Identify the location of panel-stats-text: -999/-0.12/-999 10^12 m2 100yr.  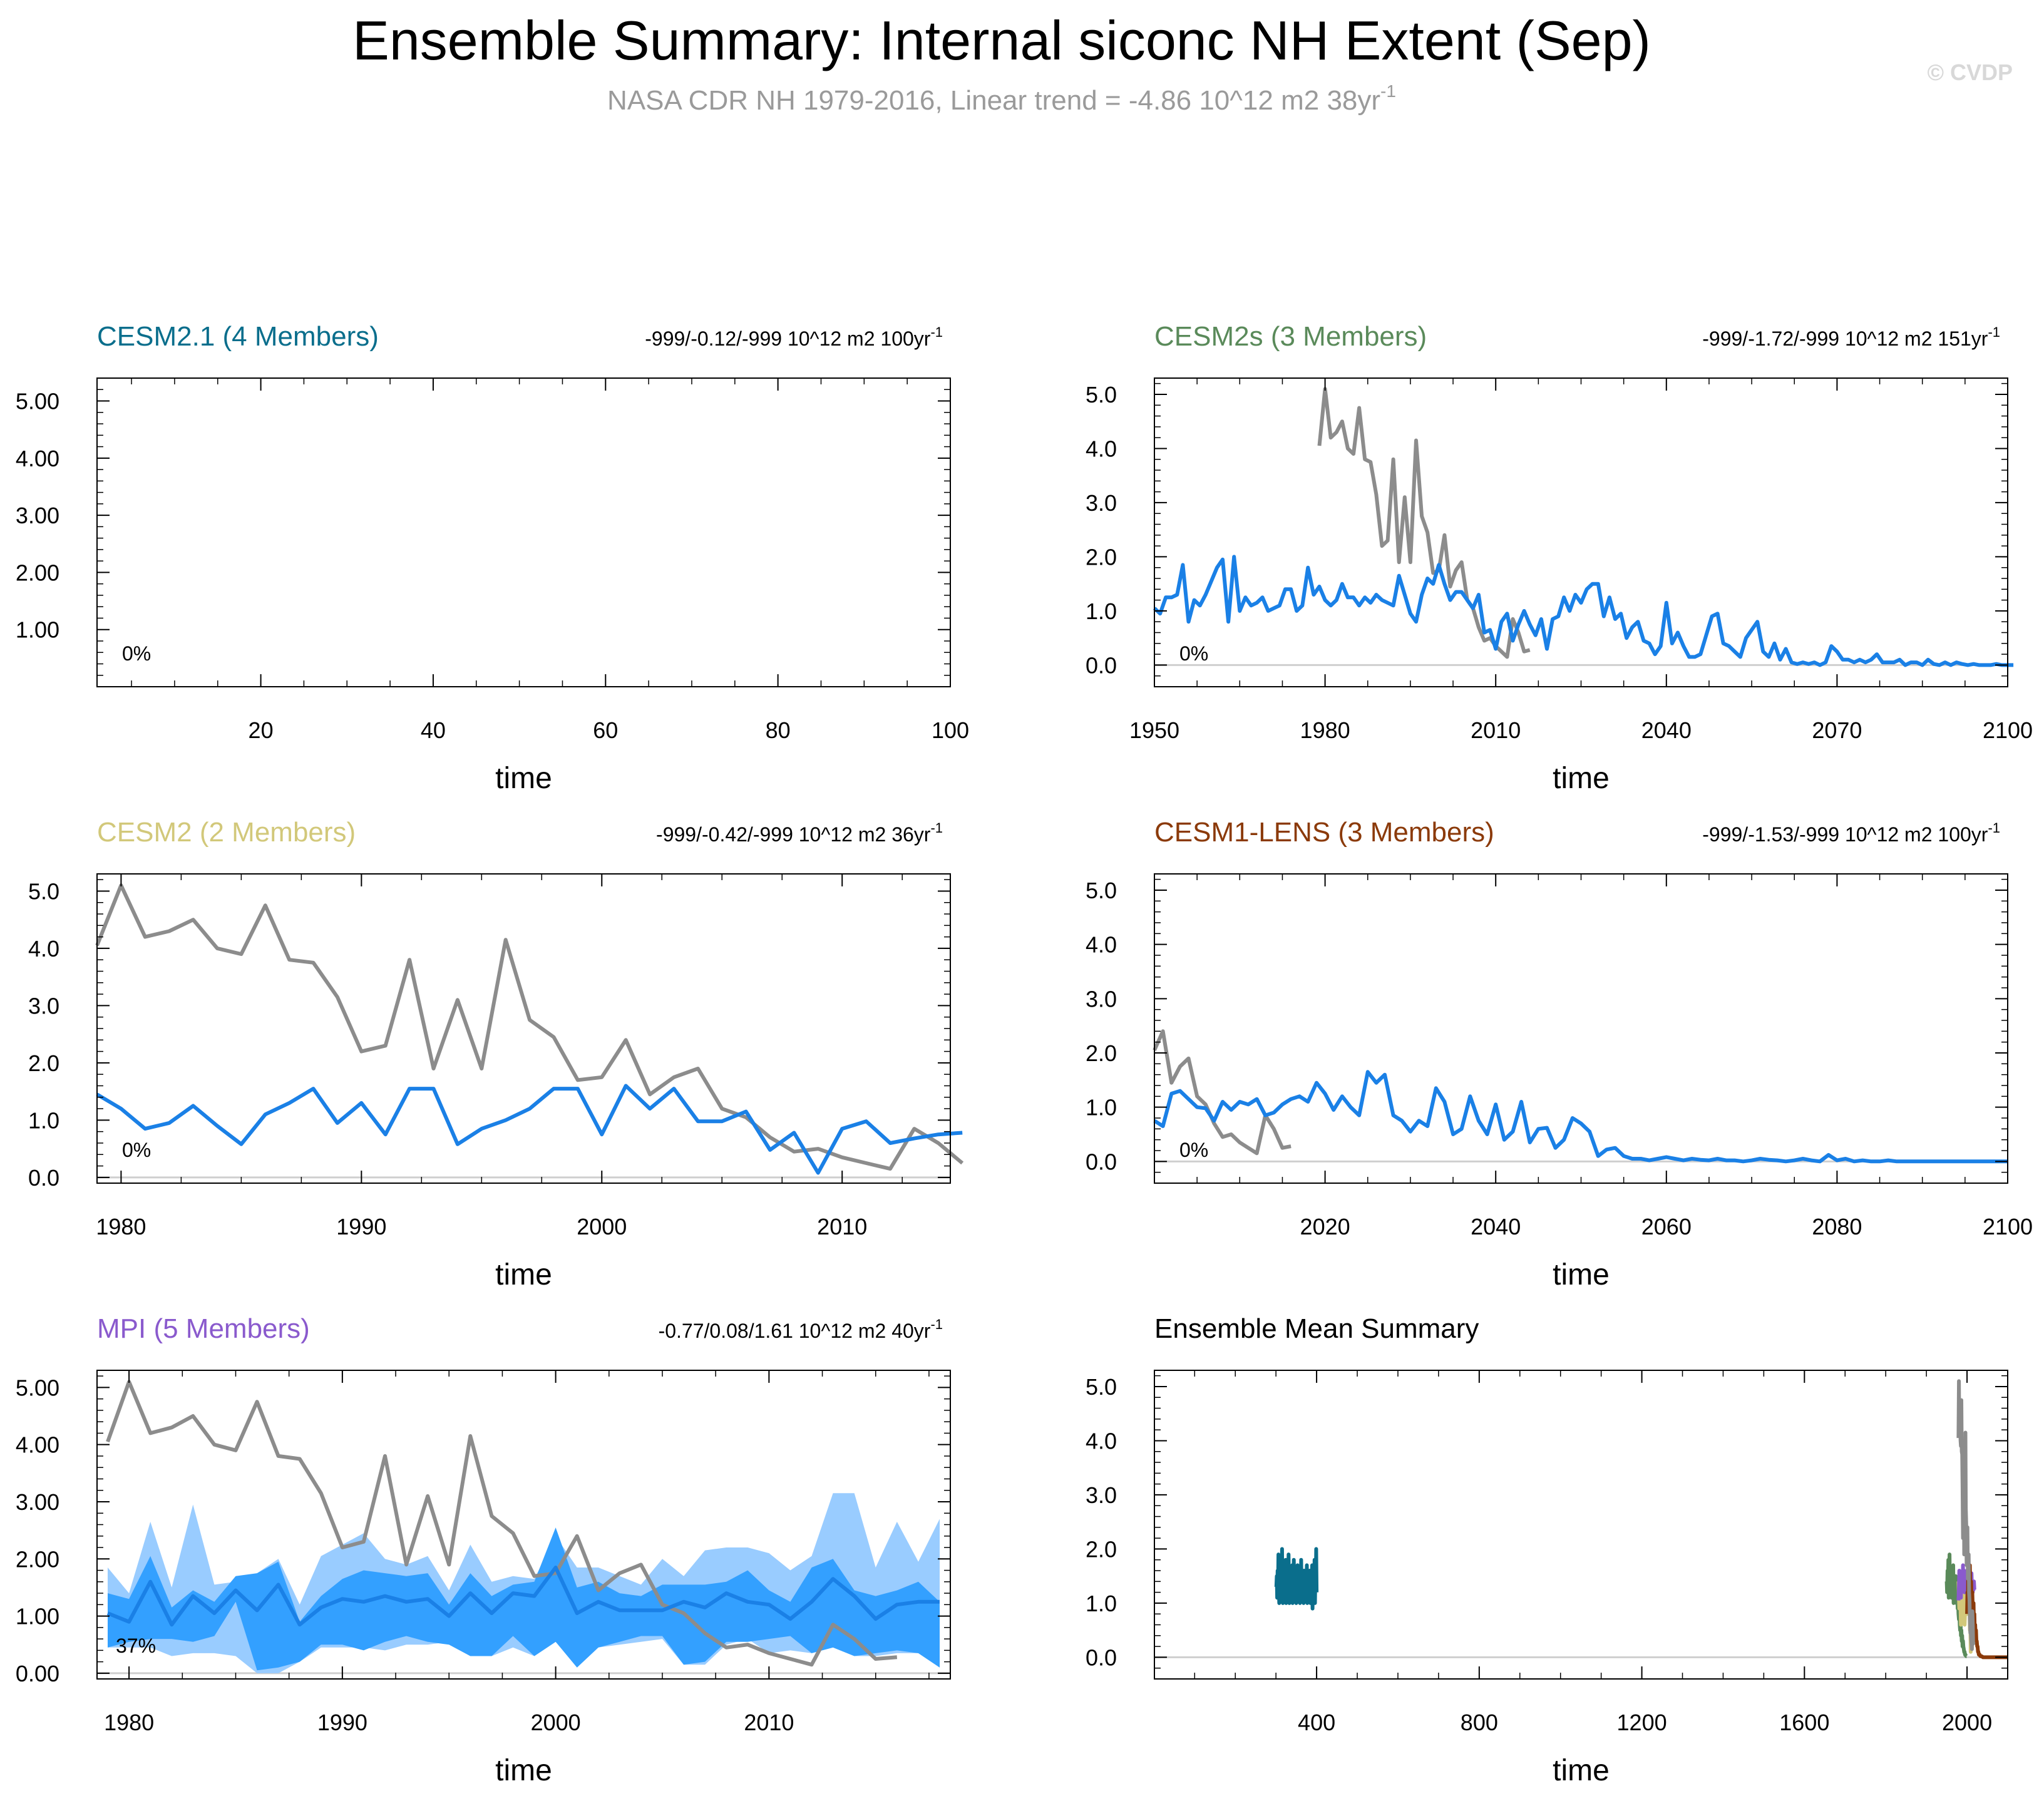
(788, 338).